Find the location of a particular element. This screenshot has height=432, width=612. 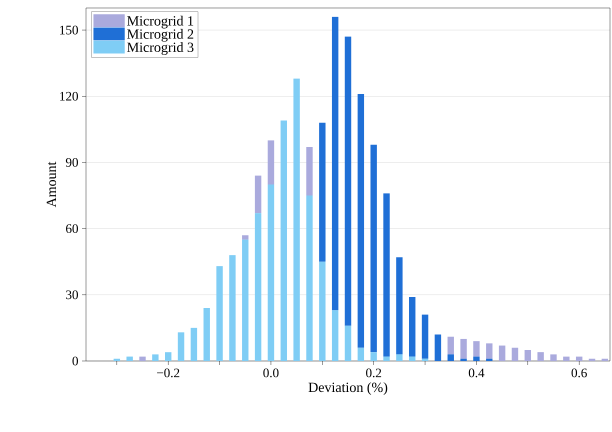

y-tick-label: 30 is located at coordinates (72, 295).